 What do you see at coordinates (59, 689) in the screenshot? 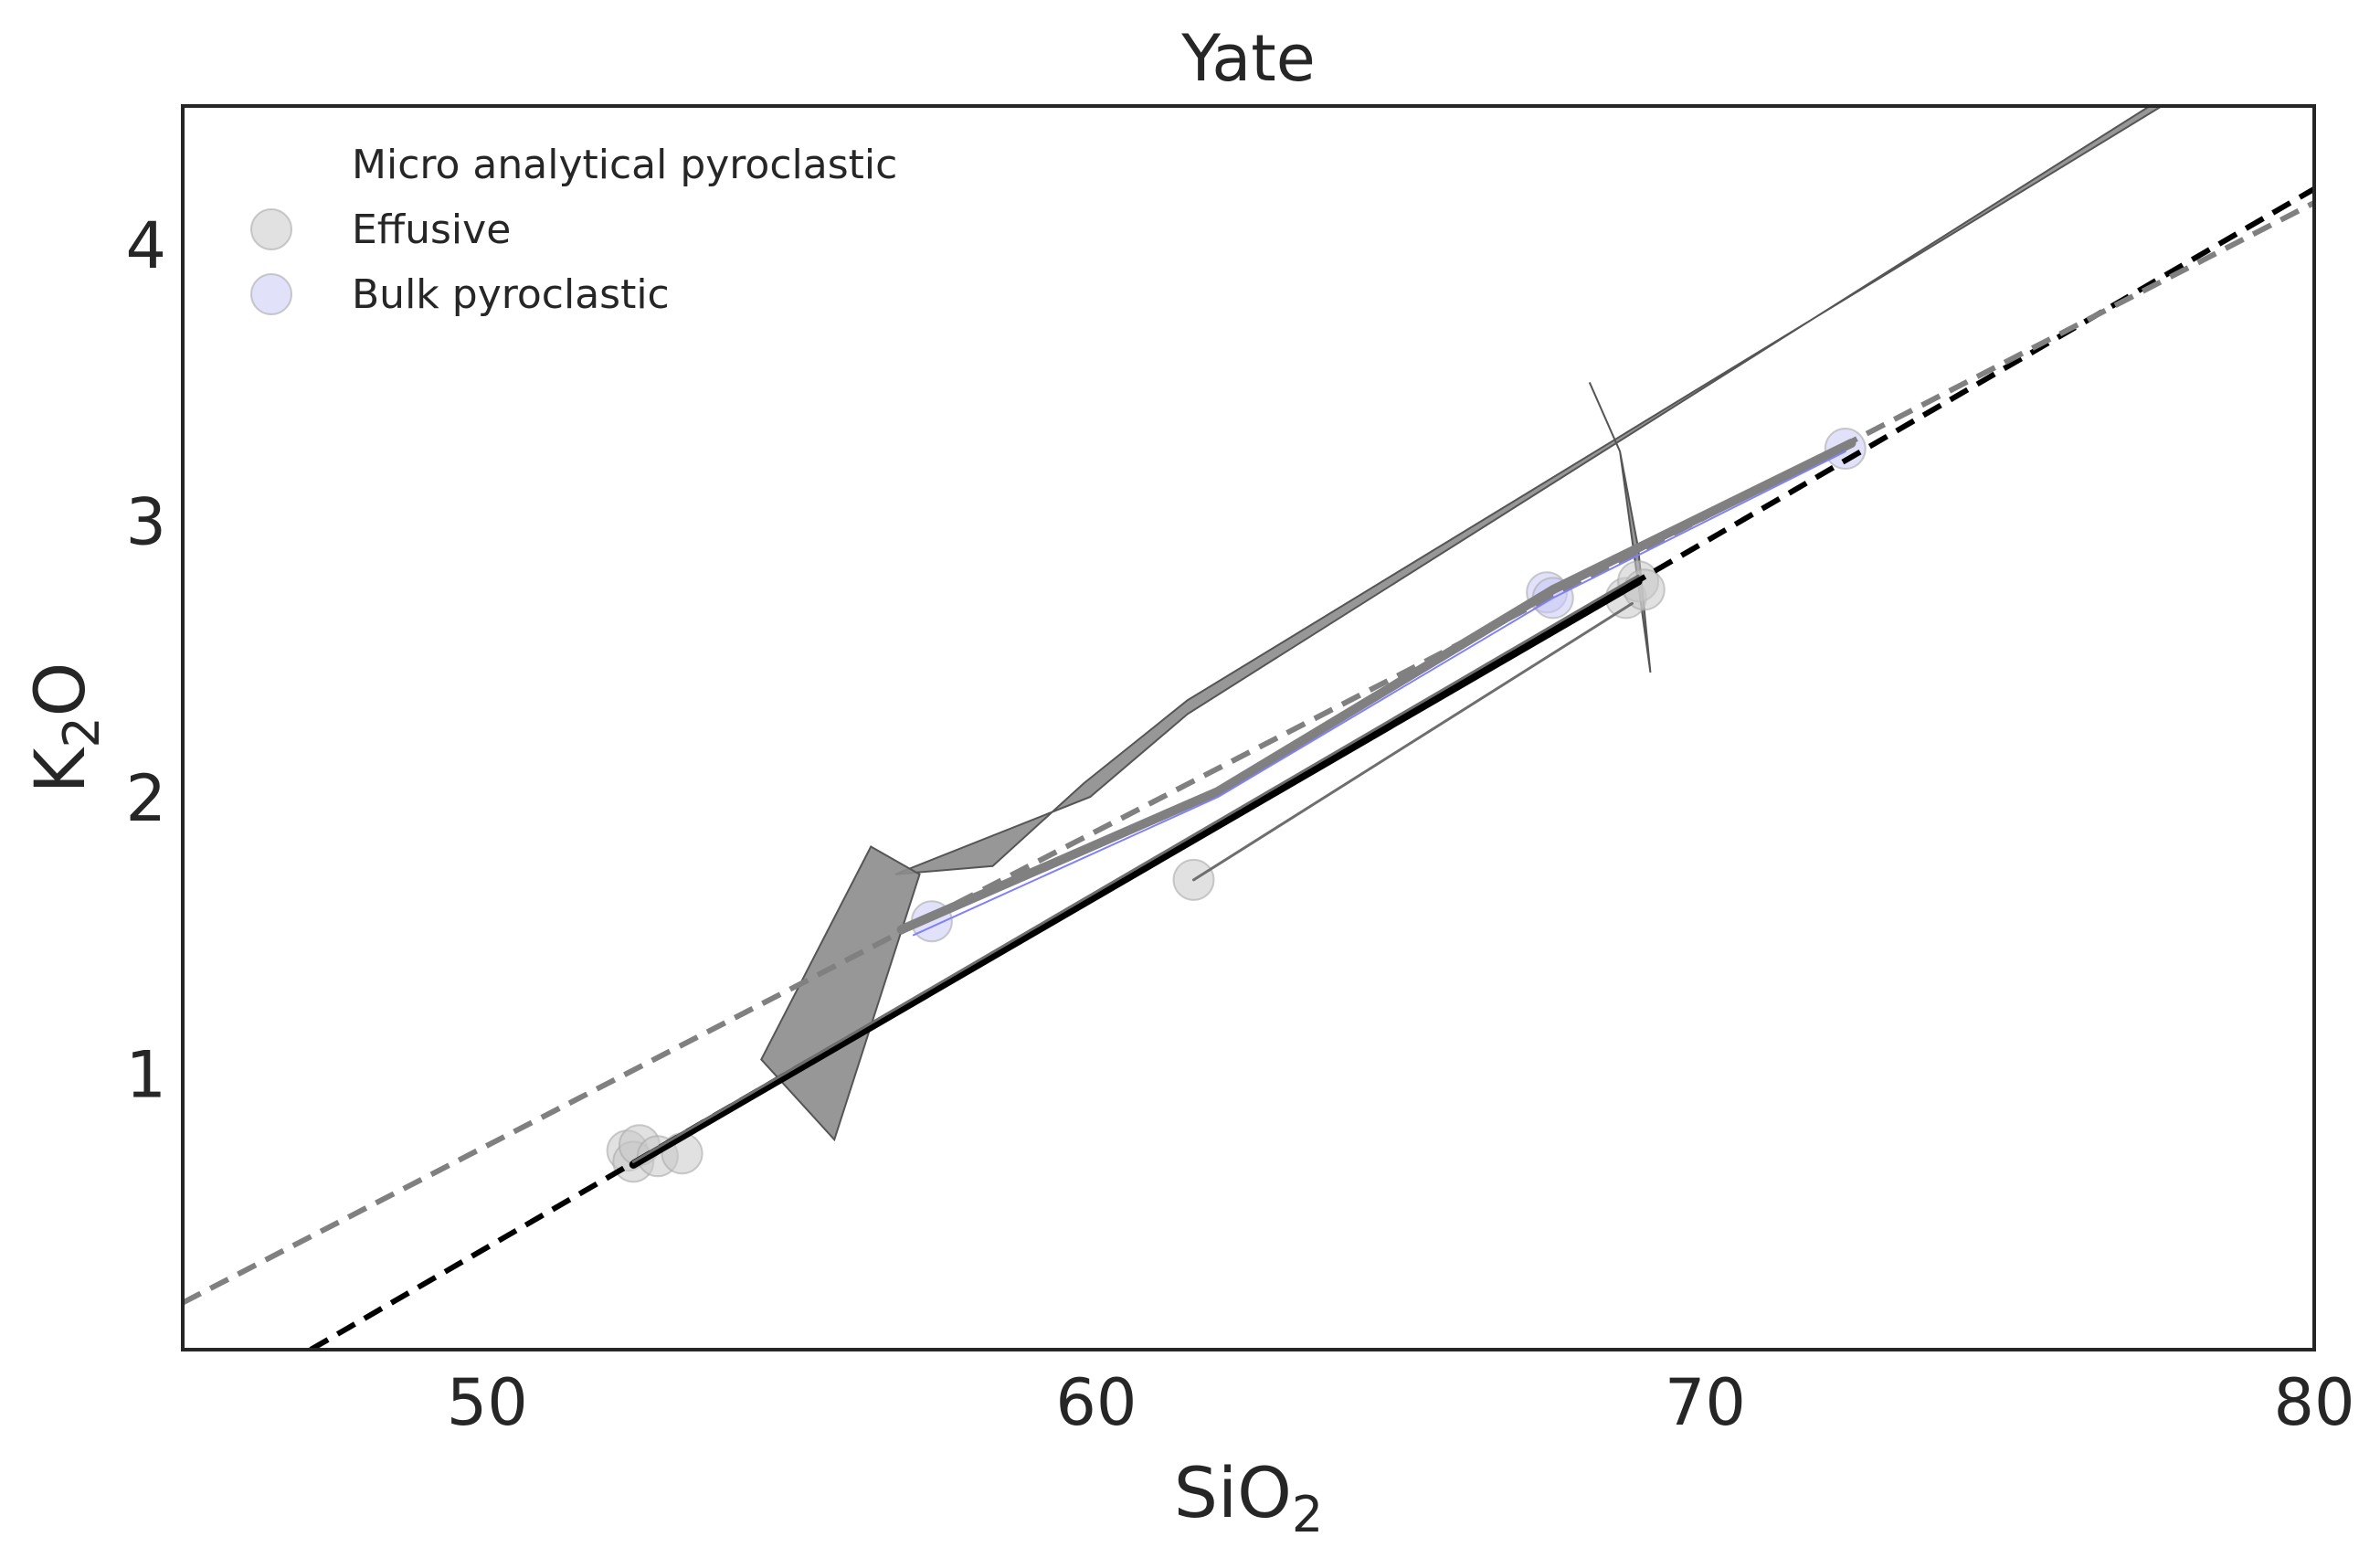
I see `y-axis-label-tail: O` at bounding box center [59, 689].